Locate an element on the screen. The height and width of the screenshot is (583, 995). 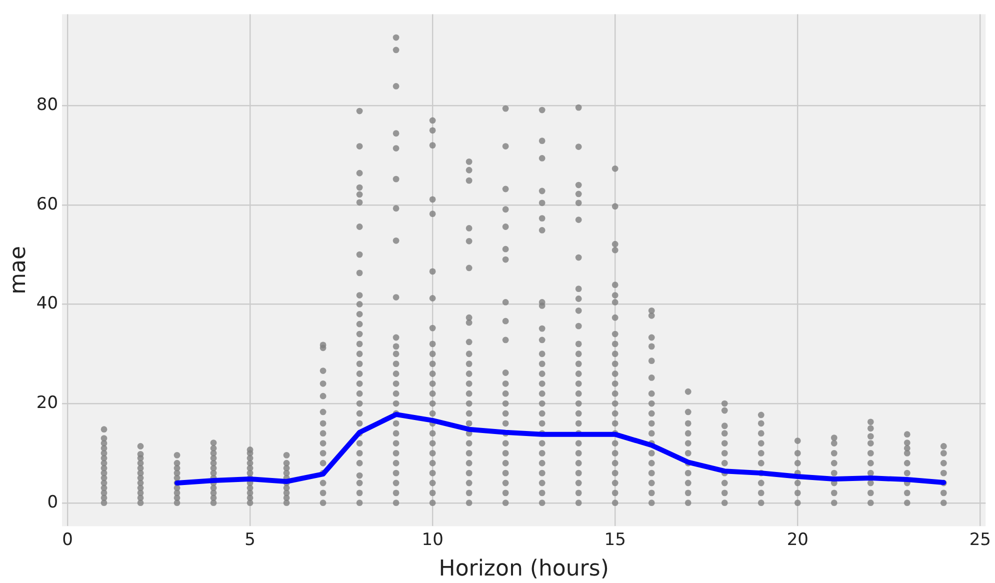
x-tick-label: 10 is located at coordinates (433, 540).